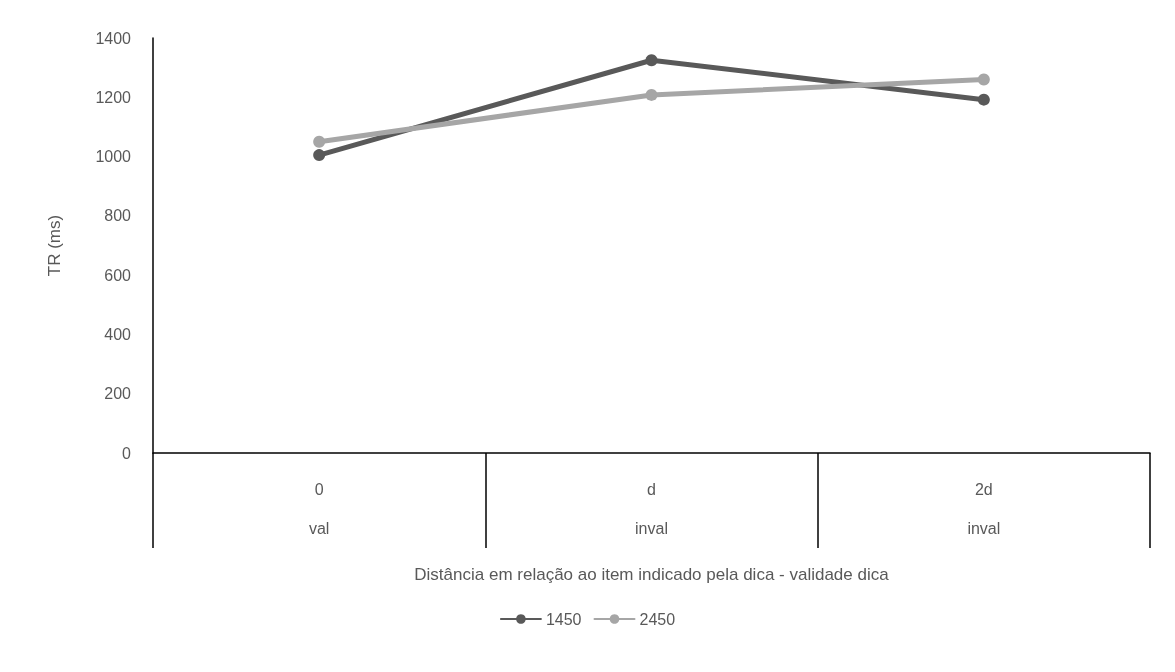 Image resolution: width=1175 pixels, height=672 pixels. What do you see at coordinates (319, 489) in the screenshot?
I see `x-tick-label: 0` at bounding box center [319, 489].